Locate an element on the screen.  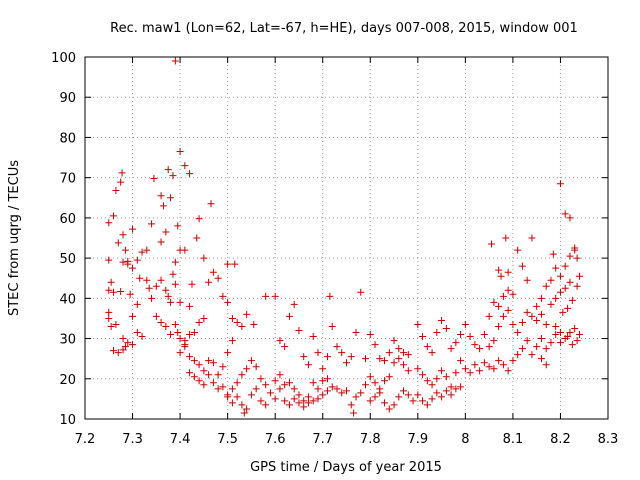
x-tick-label: 8.1 is located at coordinates (513, 439).